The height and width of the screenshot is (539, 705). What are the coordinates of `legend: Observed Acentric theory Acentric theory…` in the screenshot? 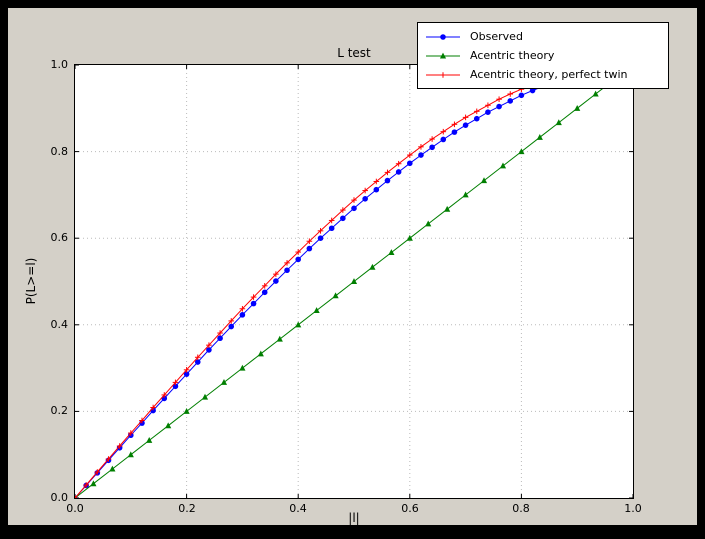 It's located at (543, 55).